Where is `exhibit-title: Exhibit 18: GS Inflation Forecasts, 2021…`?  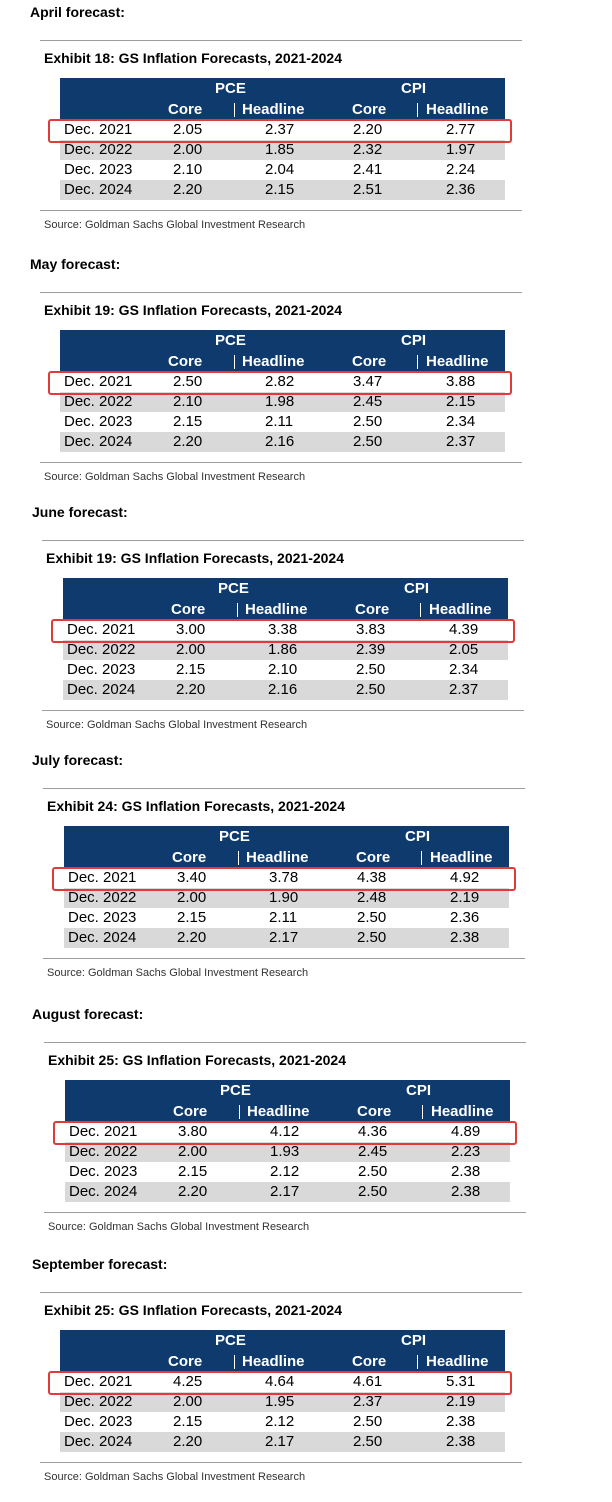 exhibit-title: Exhibit 18: GS Inflation Forecasts, 2021… is located at coordinates (193, 58).